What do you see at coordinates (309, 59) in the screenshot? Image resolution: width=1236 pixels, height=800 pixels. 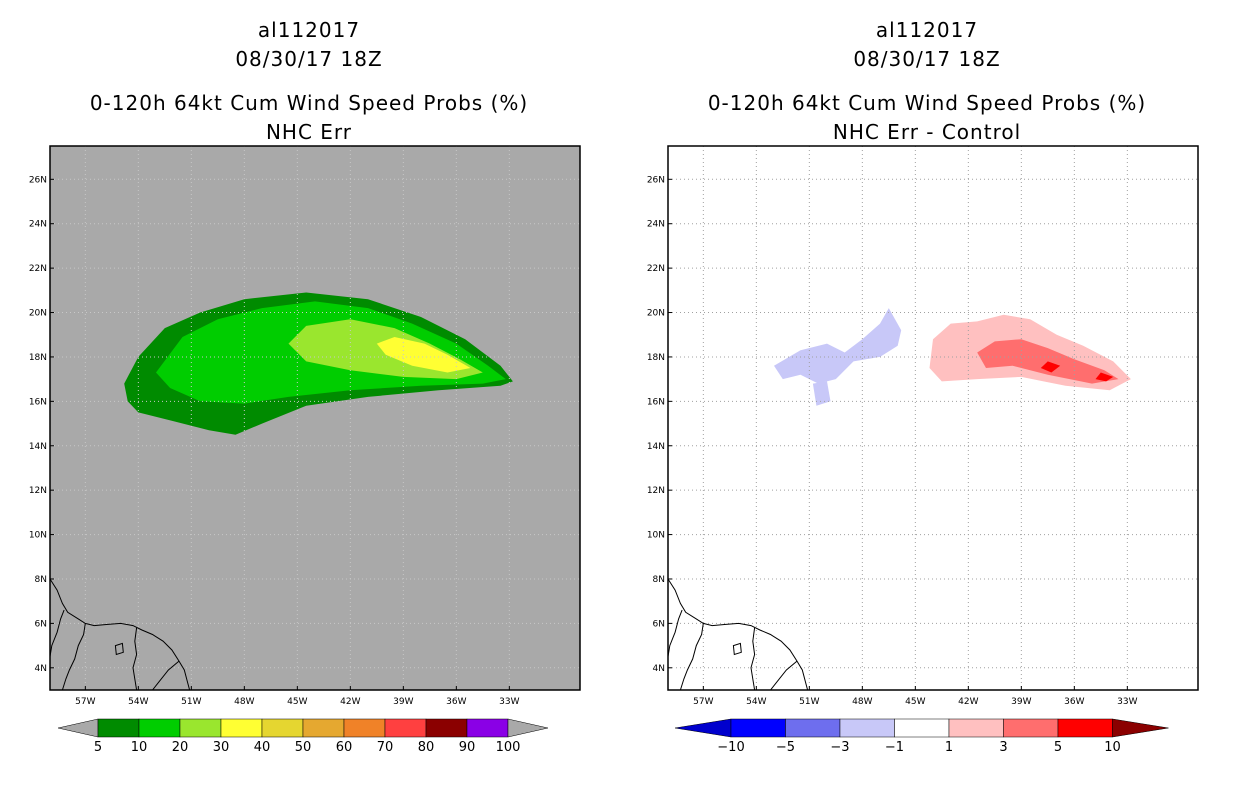 I see `datetime-title: 08/30/17 18Z` at bounding box center [309, 59].